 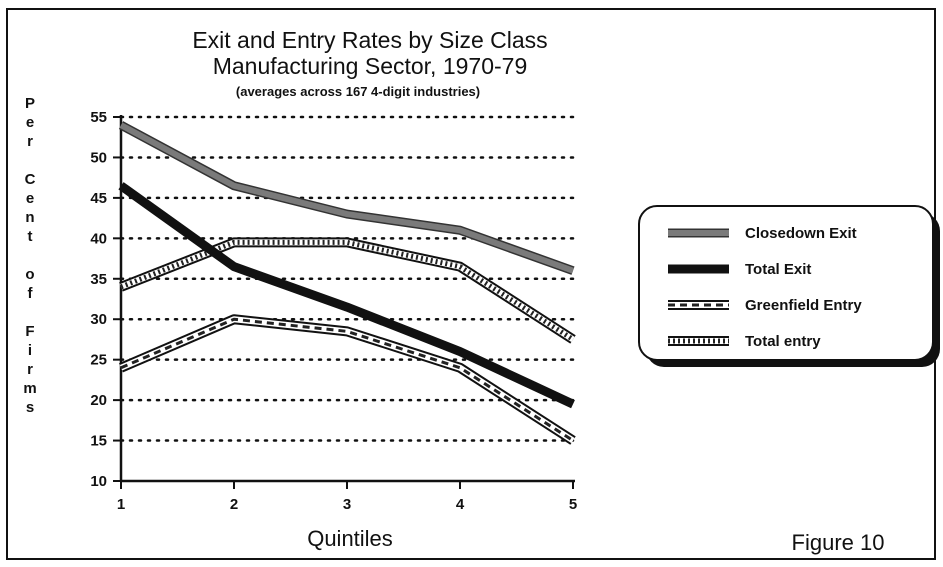 What do you see at coordinates (98, 279) in the screenshot?
I see `y-tick-label: 35` at bounding box center [98, 279].